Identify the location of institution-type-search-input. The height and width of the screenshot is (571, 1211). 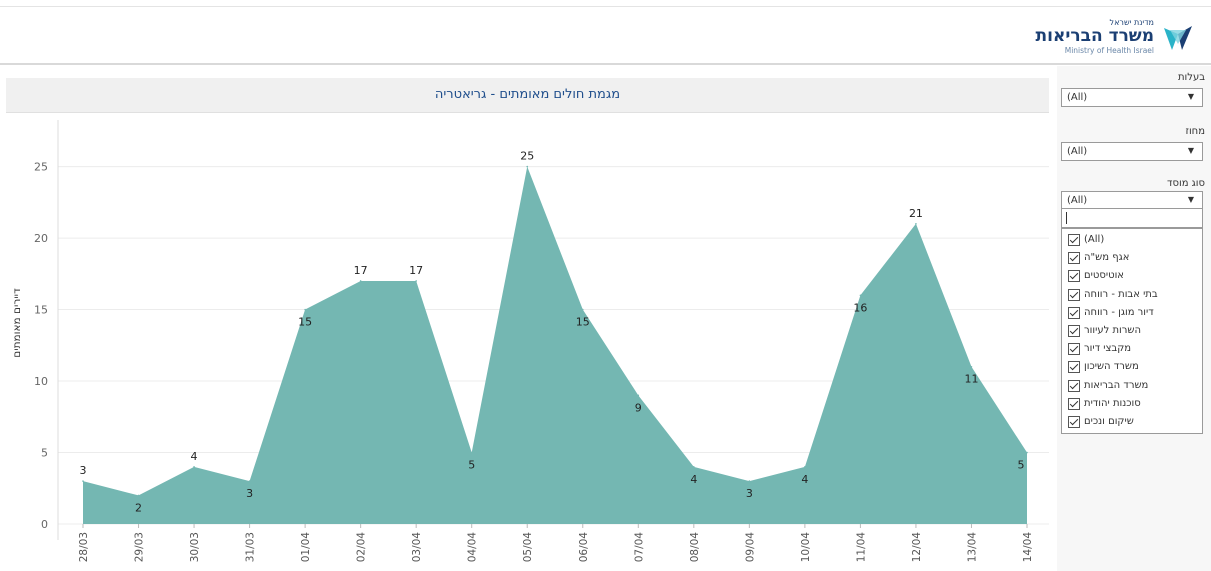
(1132, 218).